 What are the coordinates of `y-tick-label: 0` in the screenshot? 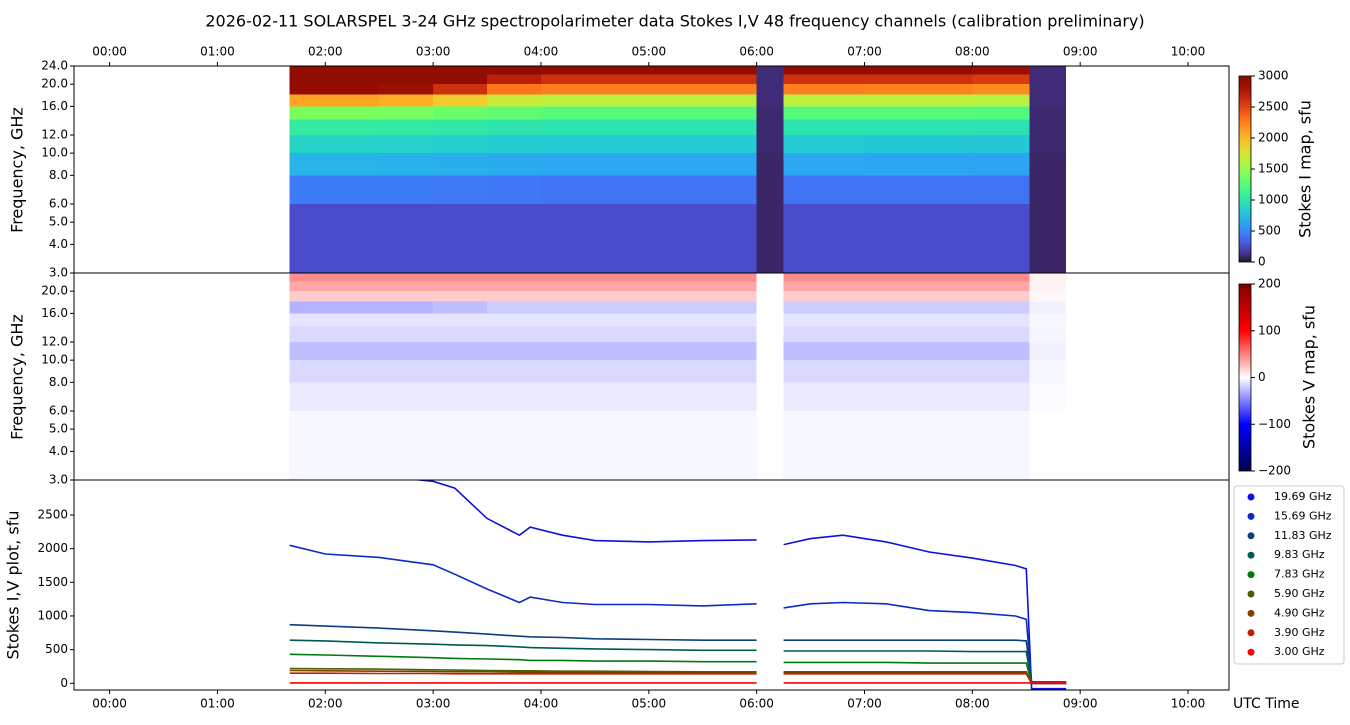 It's located at (64, 683).